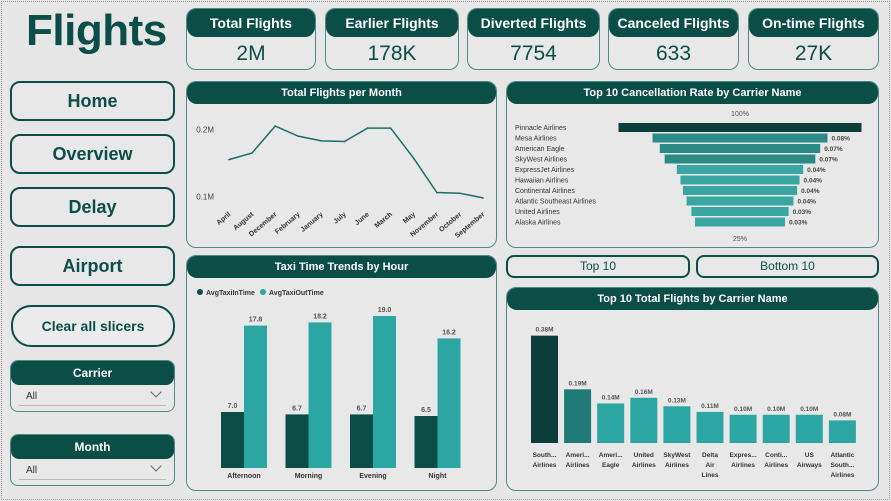 The width and height of the screenshot is (891, 501). What do you see at coordinates (93, 326) in the screenshot?
I see `clear-slicers-button: Clear all slicers` at bounding box center [93, 326].